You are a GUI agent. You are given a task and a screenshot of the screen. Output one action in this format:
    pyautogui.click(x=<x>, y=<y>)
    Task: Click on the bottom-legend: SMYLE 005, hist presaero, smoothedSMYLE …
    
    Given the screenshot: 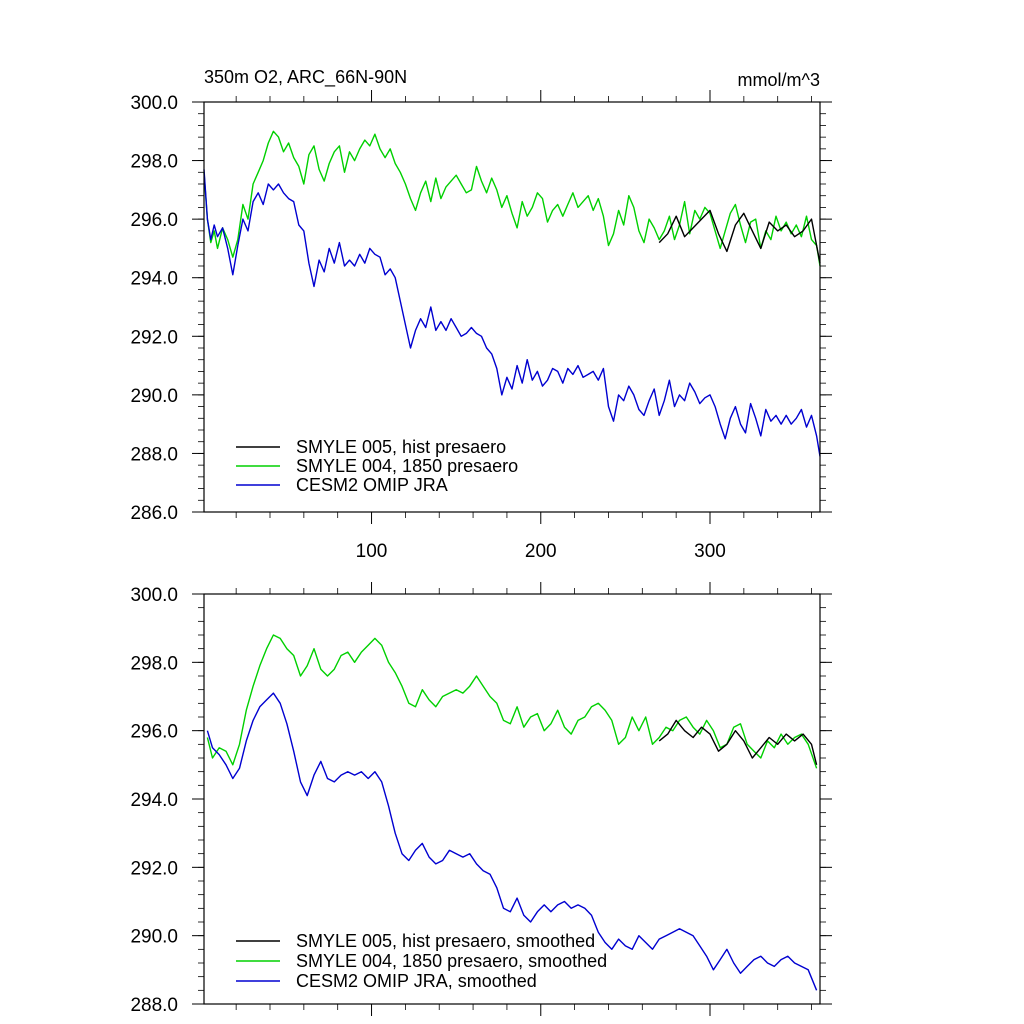 What is the action you would take?
    pyautogui.click(x=421, y=961)
    